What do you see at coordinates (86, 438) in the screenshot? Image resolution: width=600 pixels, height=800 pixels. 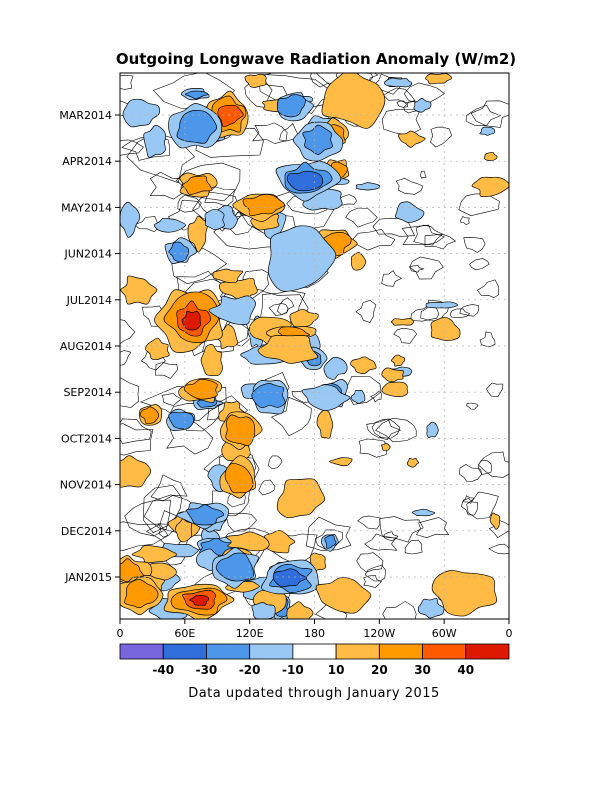 I see `y-tick-label: OCT2014` at bounding box center [86, 438].